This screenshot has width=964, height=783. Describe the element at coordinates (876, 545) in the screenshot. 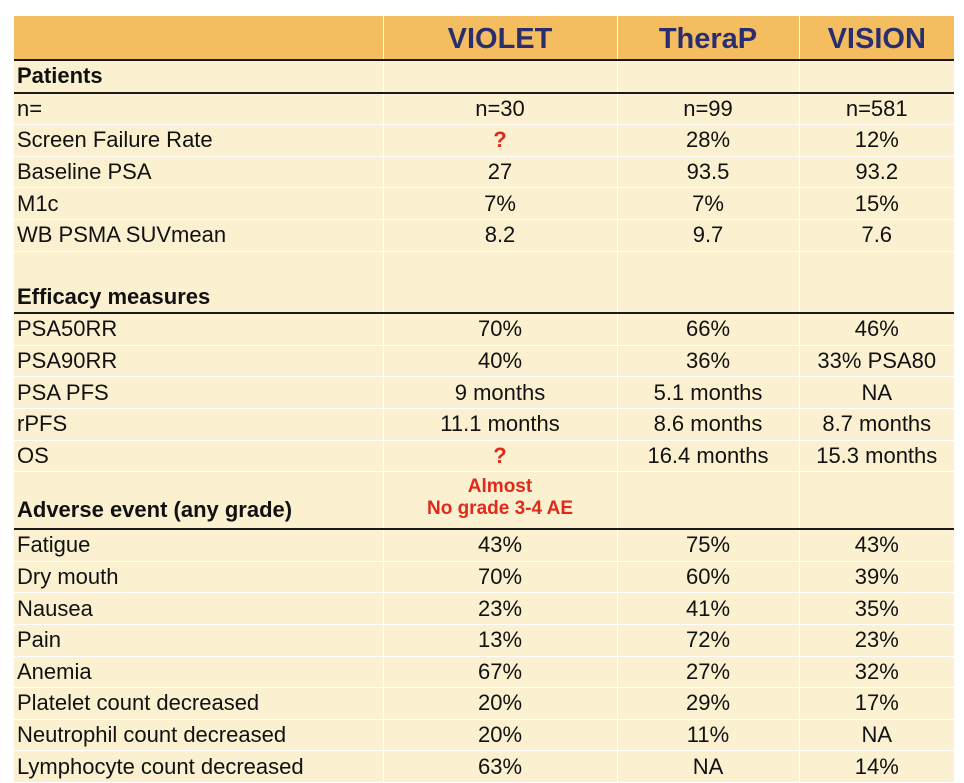

I see `vision-value: 43%` at that location.